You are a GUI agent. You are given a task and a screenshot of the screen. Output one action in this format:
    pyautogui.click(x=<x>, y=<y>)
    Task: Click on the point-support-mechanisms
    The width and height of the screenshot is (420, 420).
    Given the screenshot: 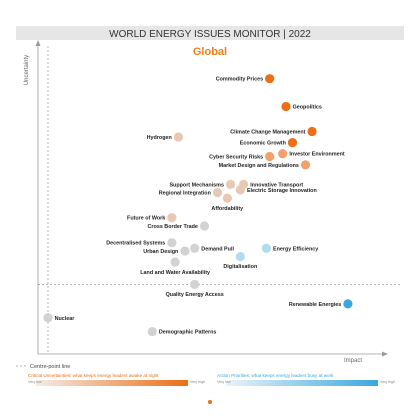 What is the action you would take?
    pyautogui.click(x=230, y=184)
    